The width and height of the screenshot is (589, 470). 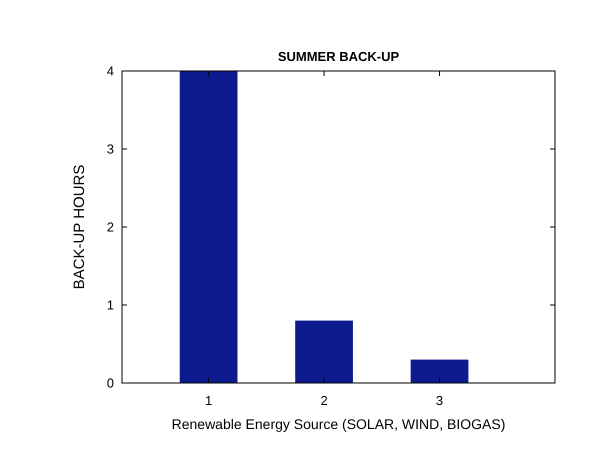 I want to click on x-axis-title: Renewable Energy Source (SOLAR, WIND, BIOGAS), so click(x=339, y=424).